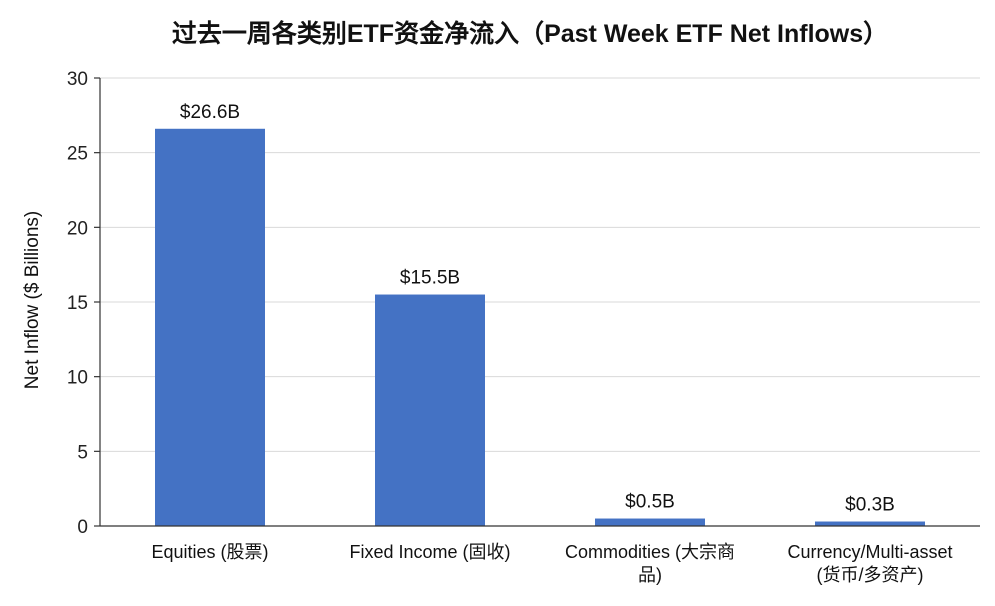 The height and width of the screenshot is (606, 995). What do you see at coordinates (650, 552) in the screenshot?
I see `x-tick-label: Commodities (大宗商` at bounding box center [650, 552].